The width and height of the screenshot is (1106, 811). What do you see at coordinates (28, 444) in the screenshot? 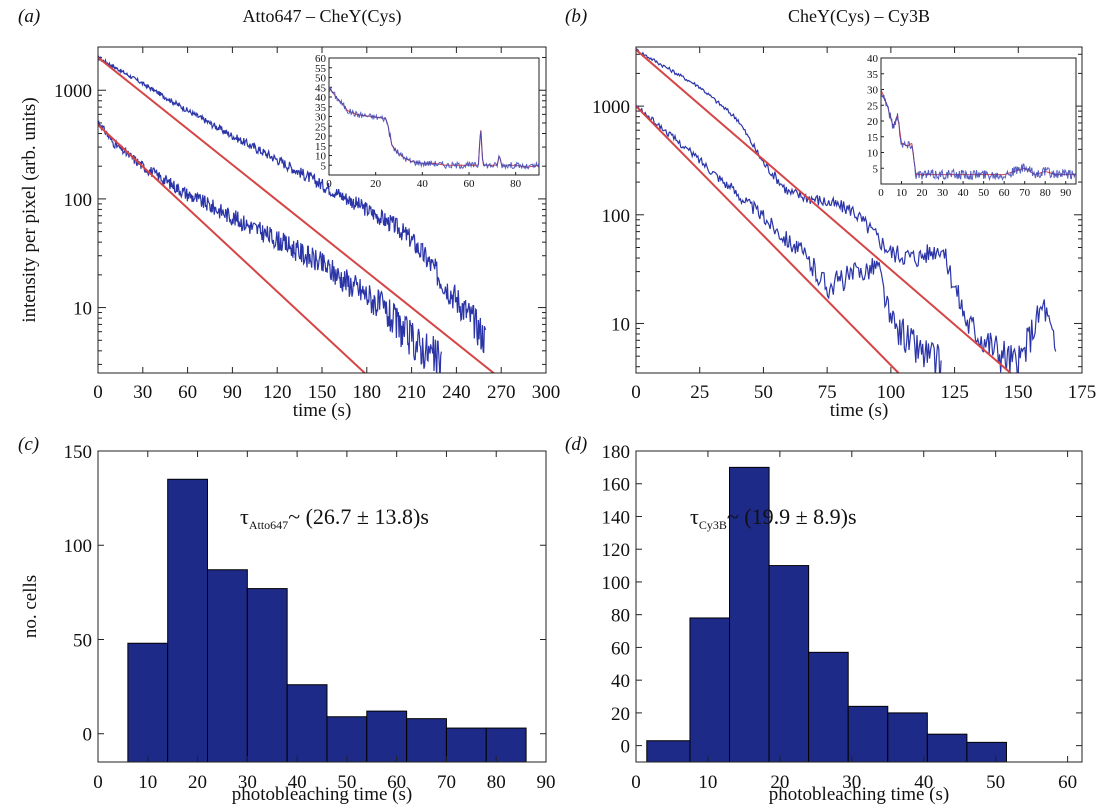
I see `panel-label: (c)` at bounding box center [28, 444].